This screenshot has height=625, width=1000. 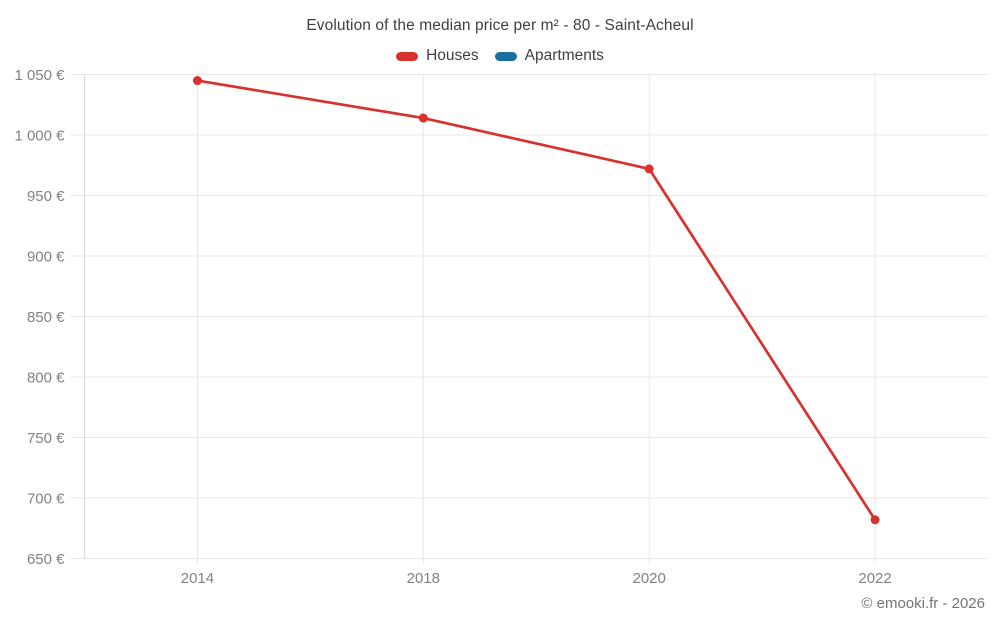 What do you see at coordinates (197, 578) in the screenshot?
I see `x-tick-label: 2014` at bounding box center [197, 578].